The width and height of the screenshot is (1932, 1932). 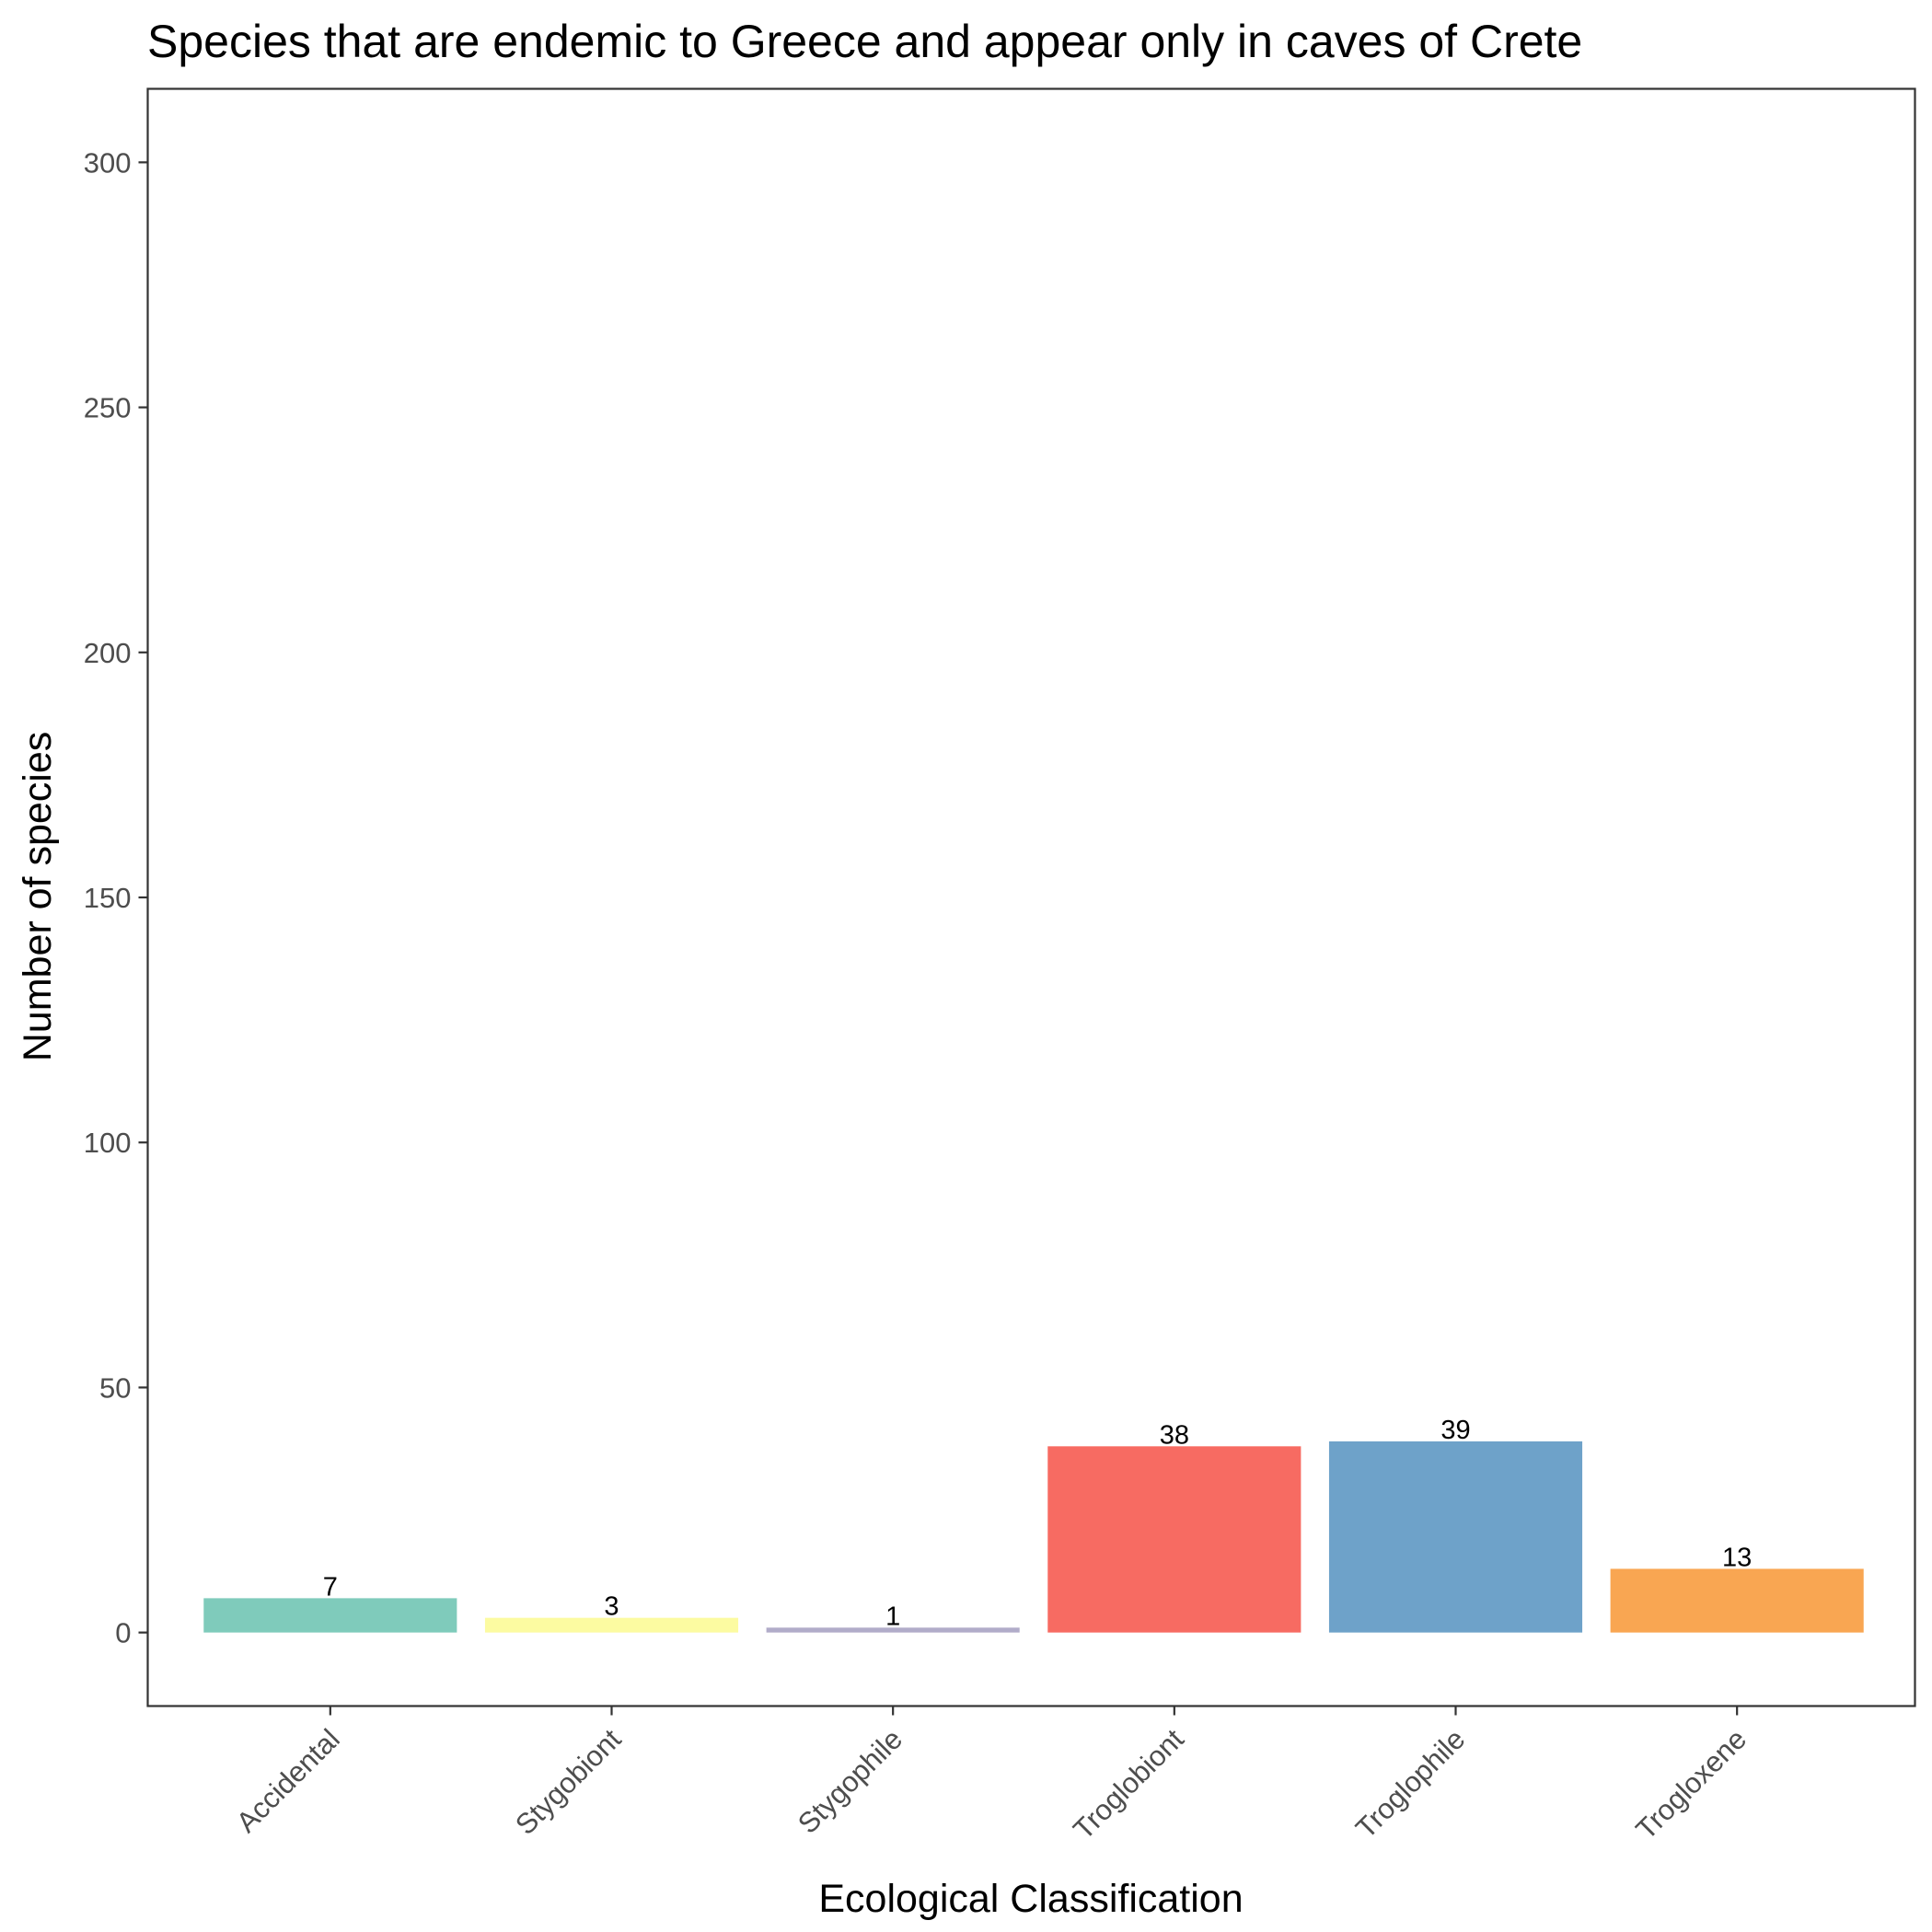 I want to click on bar-group, so click(x=1034, y=1536).